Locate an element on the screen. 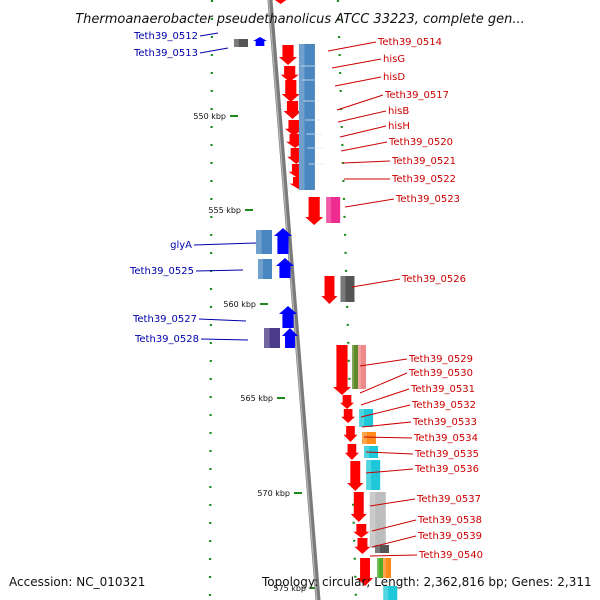  reverse-gene-label: Teth39_0528 is located at coordinates (166, 339).